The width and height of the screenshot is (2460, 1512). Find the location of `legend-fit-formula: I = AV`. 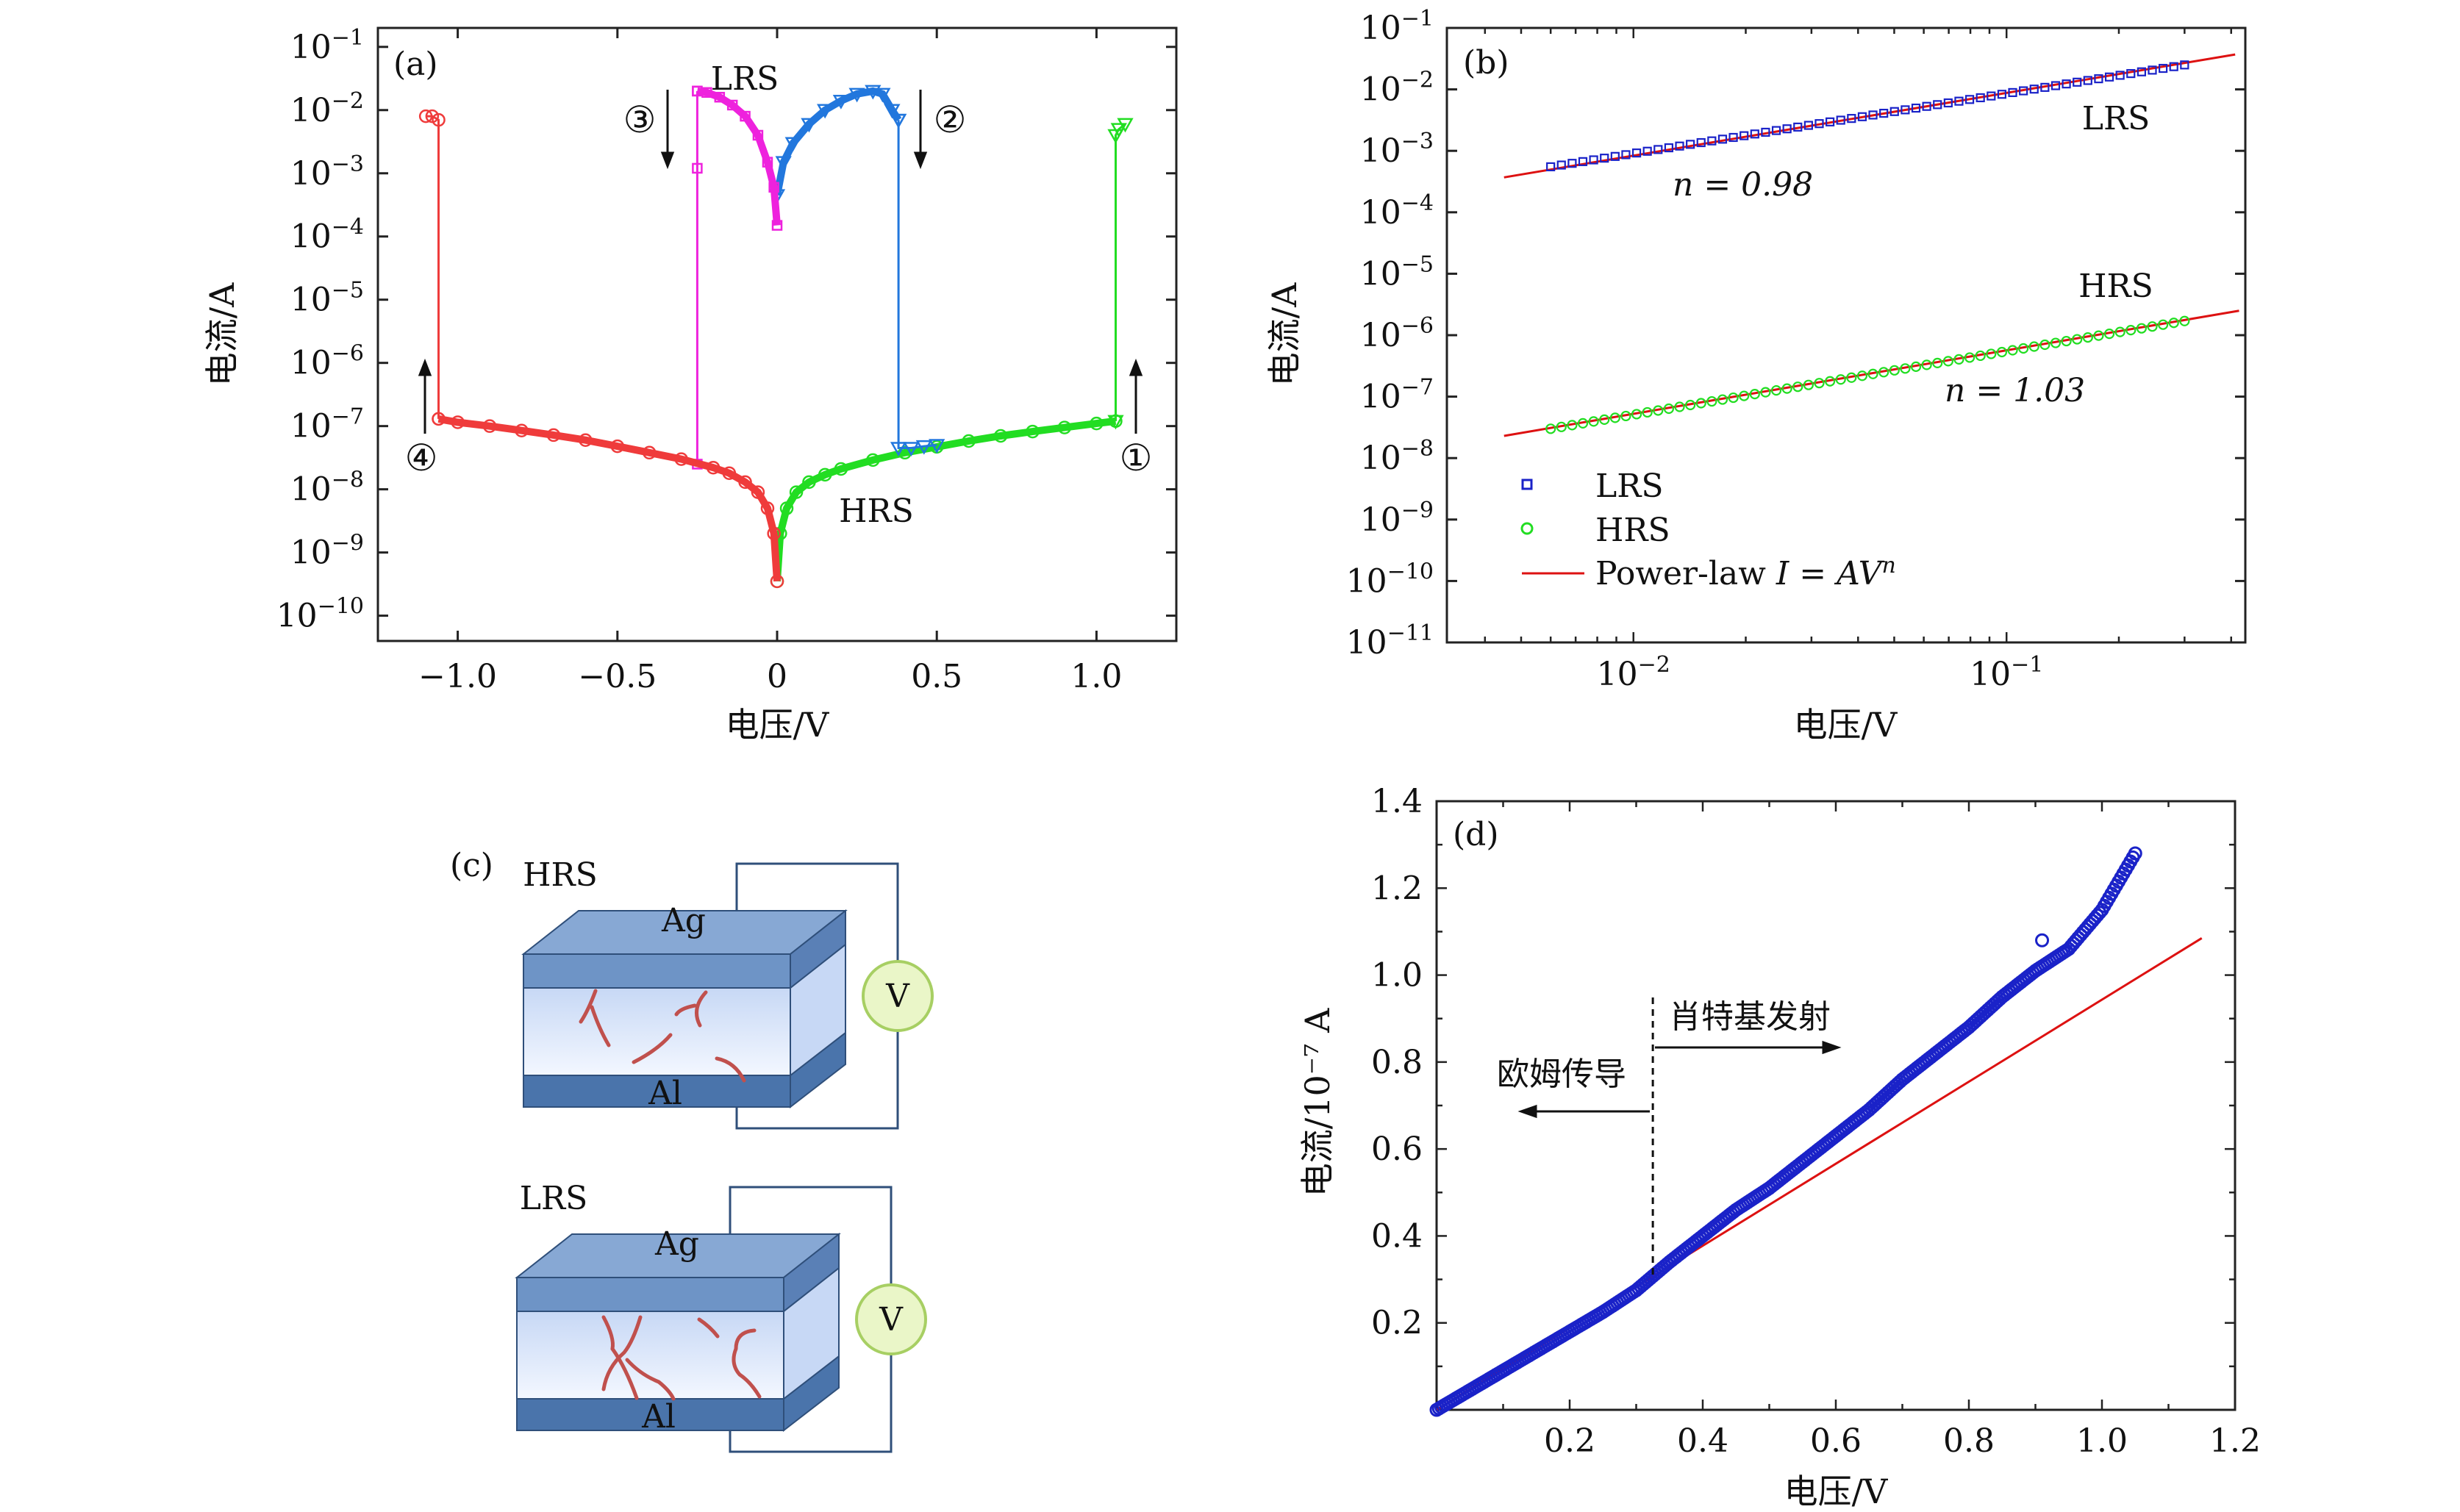

legend-fit-formula: I = AV is located at coordinates (1830, 573).